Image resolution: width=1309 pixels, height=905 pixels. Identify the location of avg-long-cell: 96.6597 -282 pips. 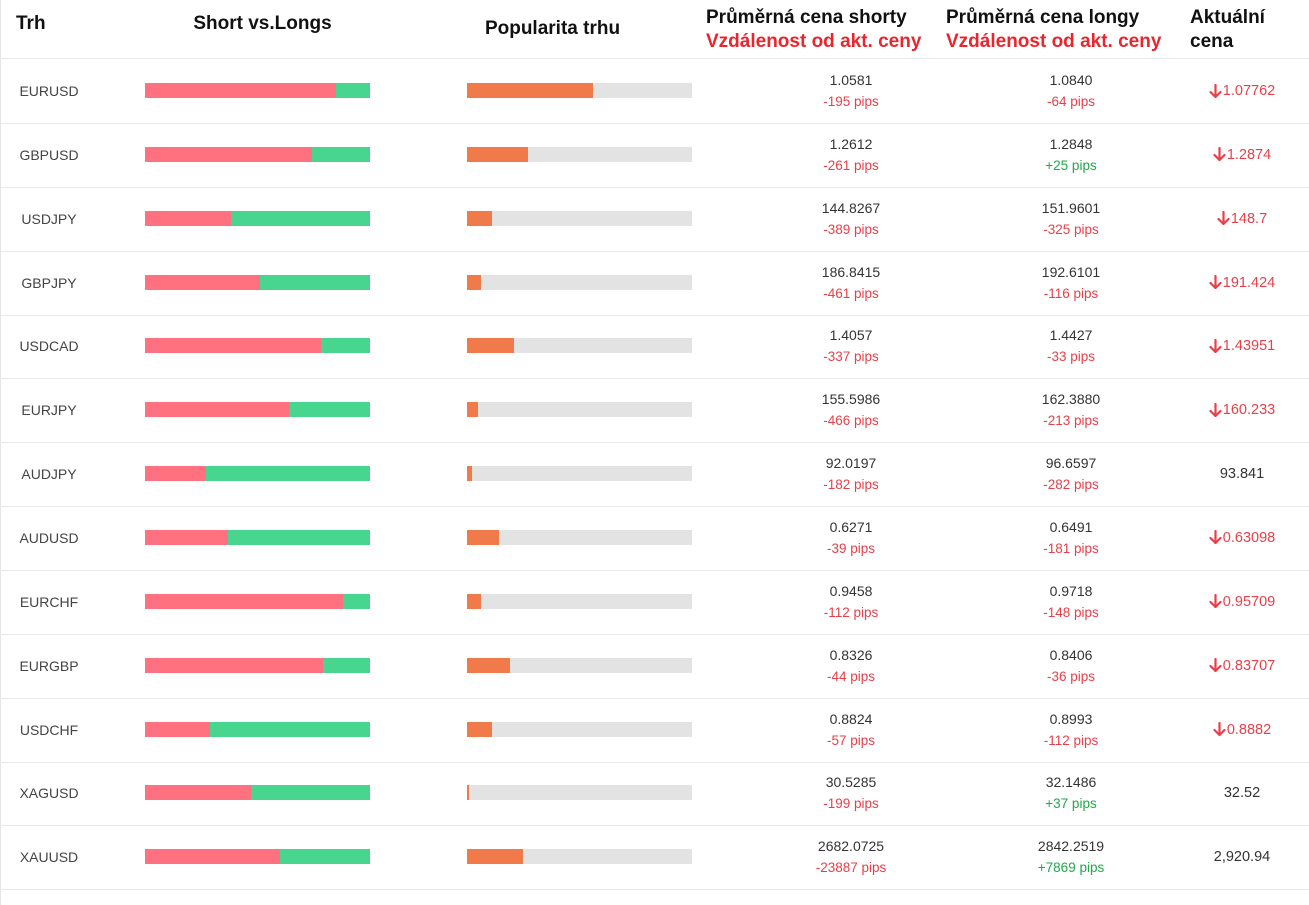
(1071, 474).